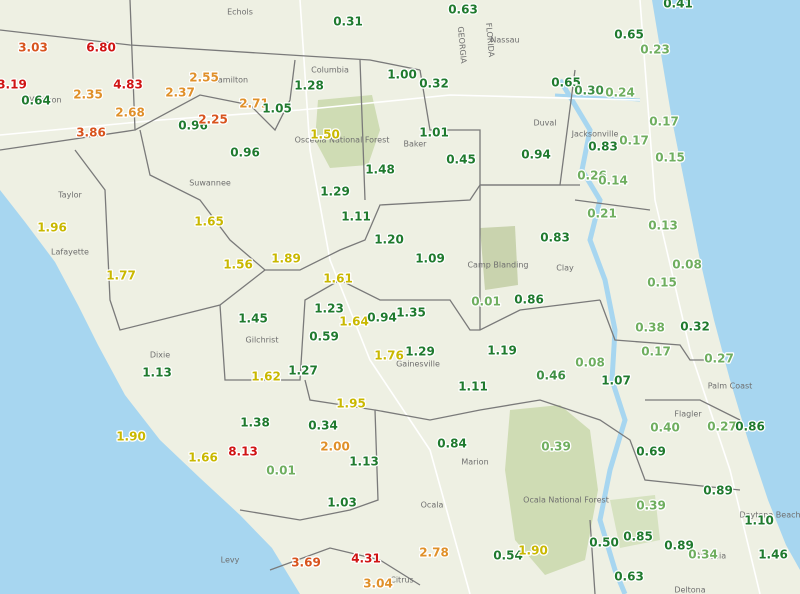 This screenshot has width=800, height=594. Describe the element at coordinates (650, 328) in the screenshot. I see `rain-value: 0.38` at that location.